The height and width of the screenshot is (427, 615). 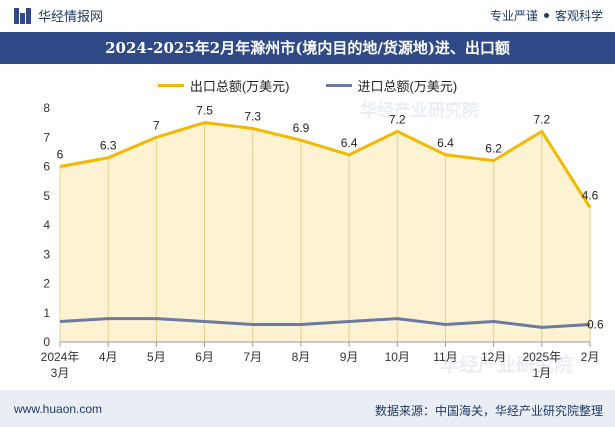 I want to click on x-tick-label: 2024年 3月, so click(x=60, y=365).